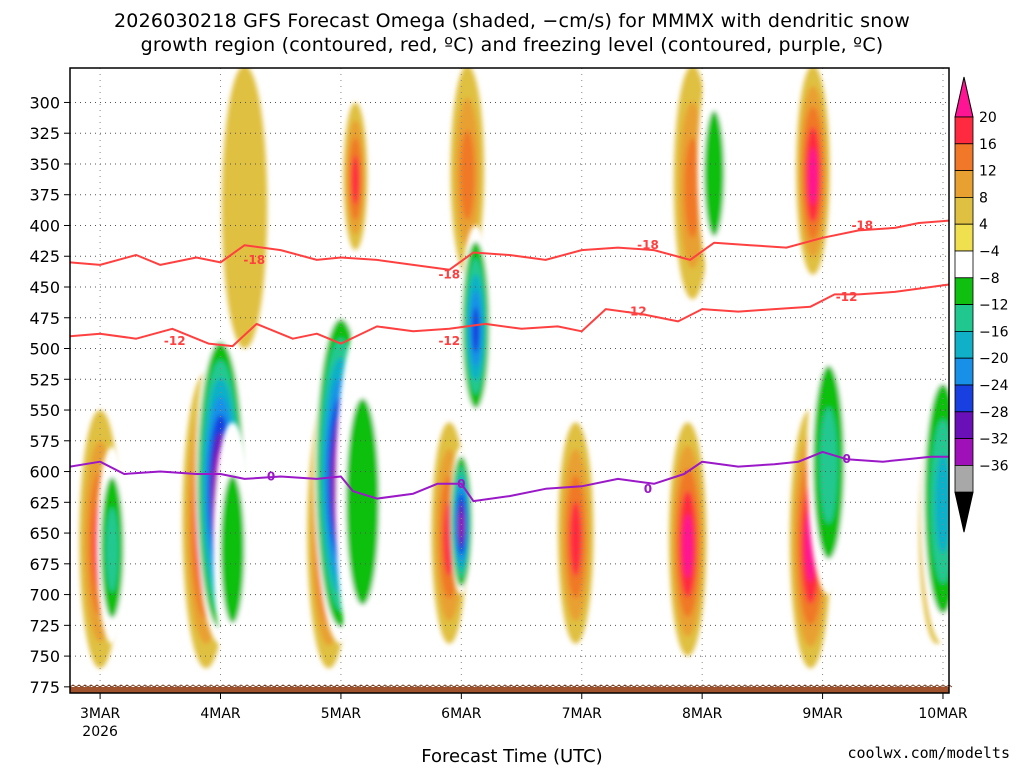  I want to click on contour-label-6: -12, so click(636, 312).